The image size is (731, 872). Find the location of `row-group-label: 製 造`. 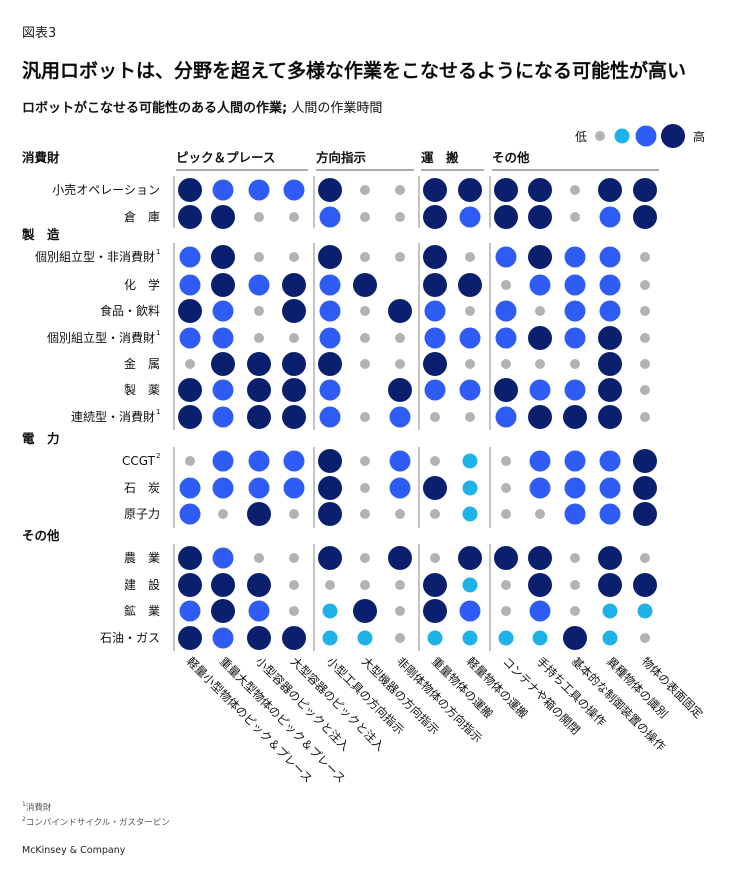

row-group-label: 製 造 is located at coordinates (40, 234).